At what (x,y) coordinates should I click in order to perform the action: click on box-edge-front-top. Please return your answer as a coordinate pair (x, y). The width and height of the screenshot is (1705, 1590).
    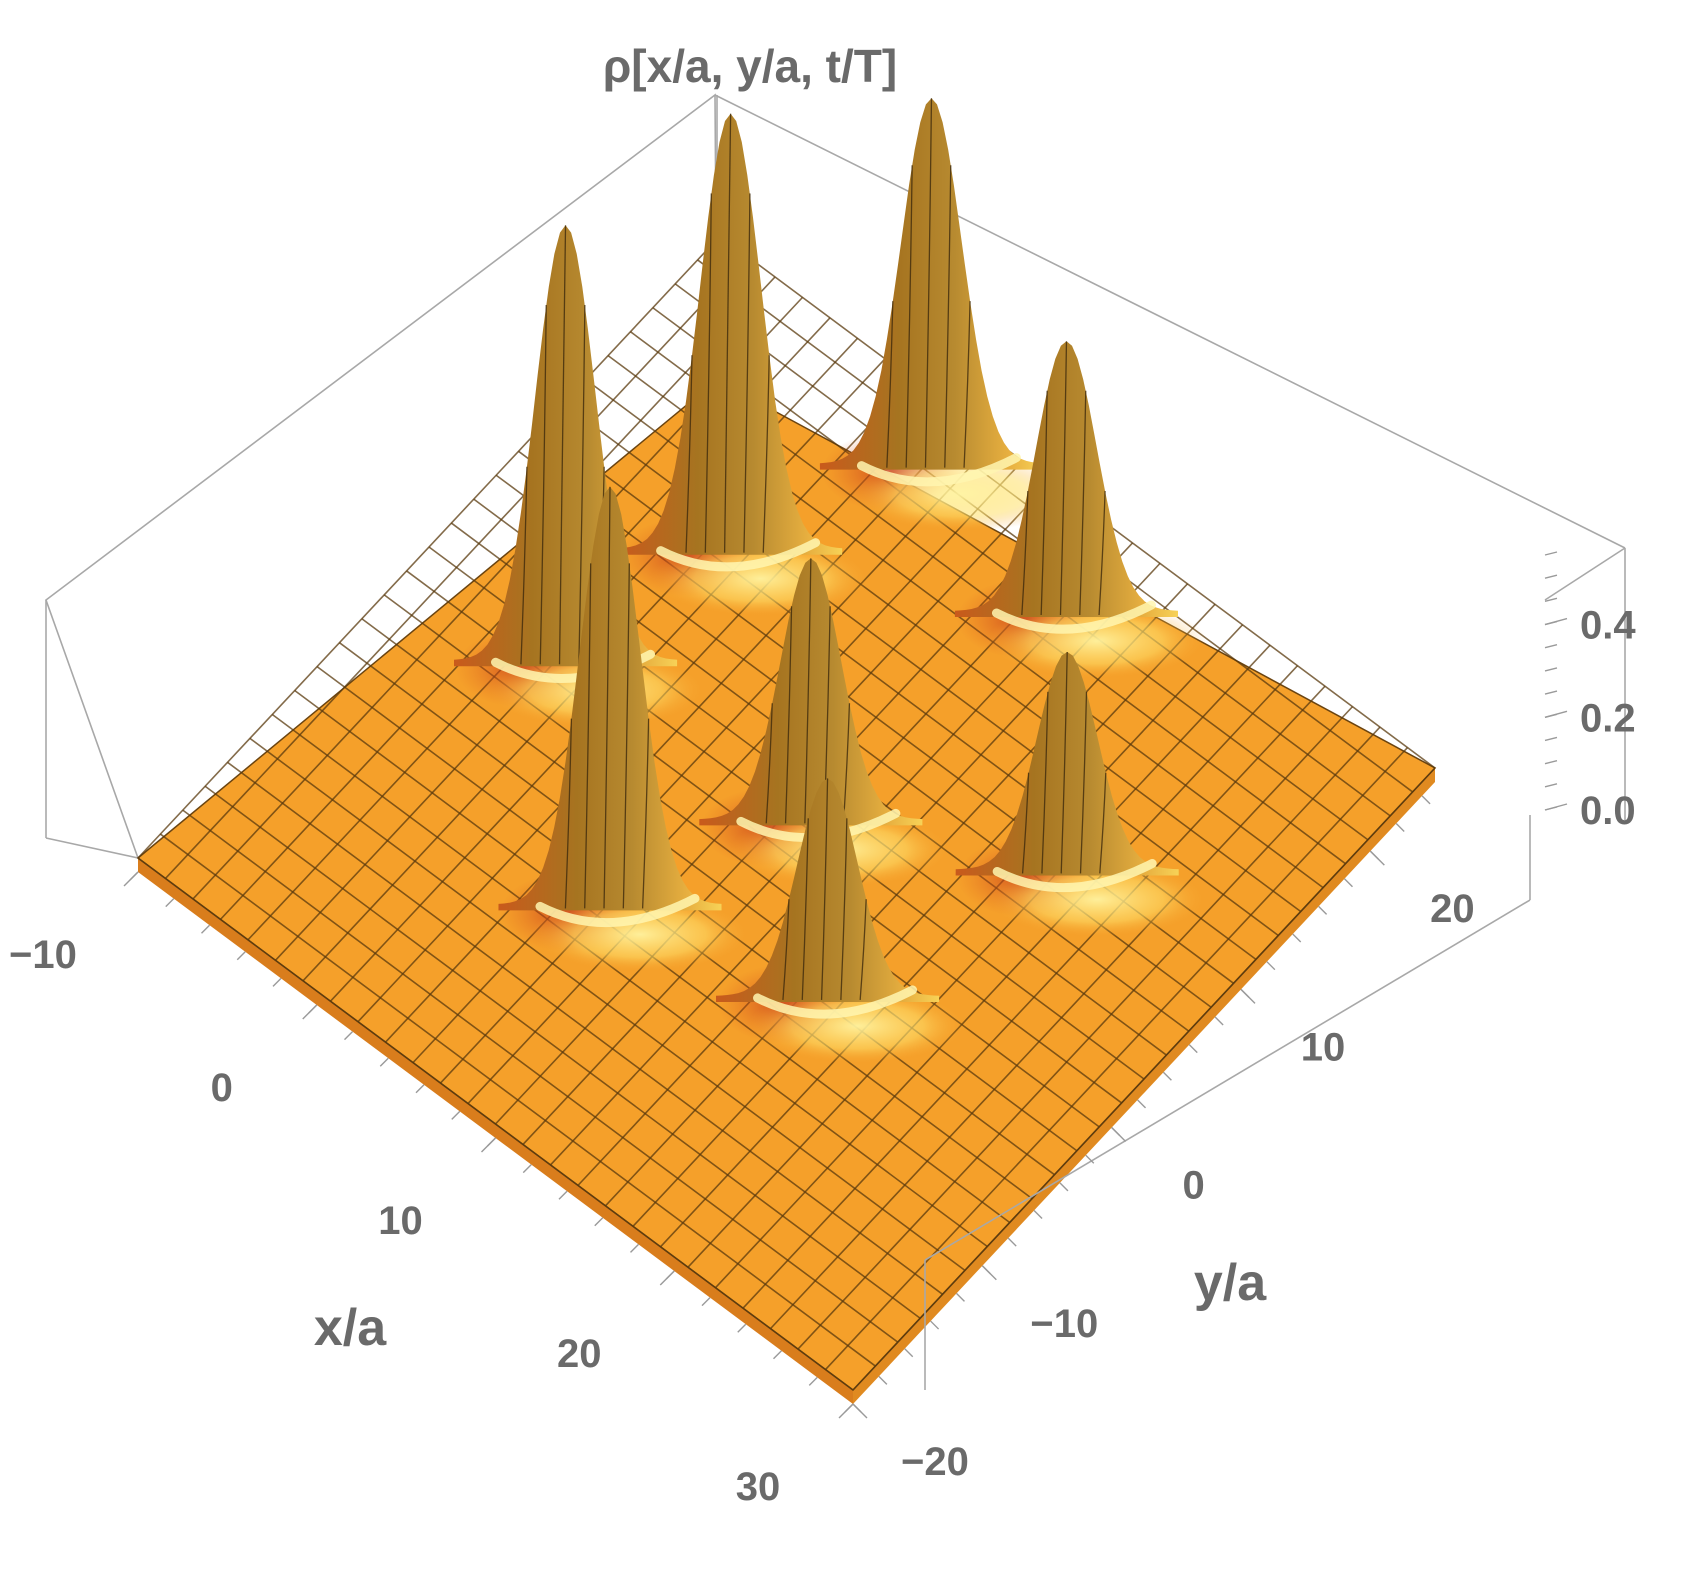
    Looking at the image, I should click on (1227, 1080).